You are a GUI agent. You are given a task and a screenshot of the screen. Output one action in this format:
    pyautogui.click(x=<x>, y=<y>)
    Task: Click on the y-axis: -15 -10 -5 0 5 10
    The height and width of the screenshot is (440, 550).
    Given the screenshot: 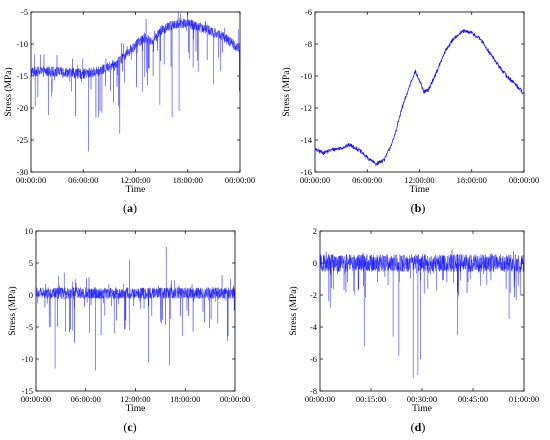 What is the action you would take?
    pyautogui.click(x=128, y=311)
    